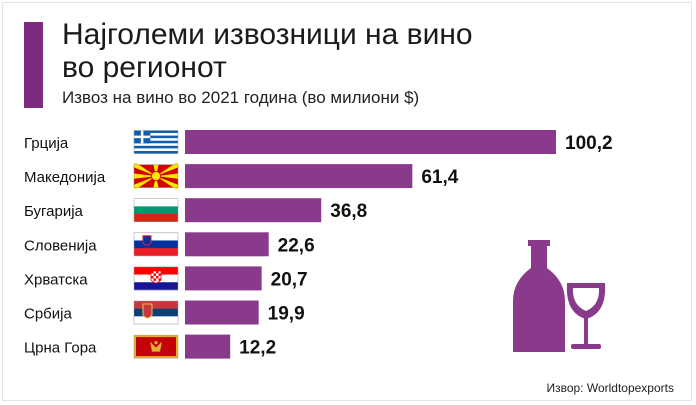 This screenshot has height=405, width=696. Describe the element at coordinates (60, 348) in the screenshot. I see `category-label: Црна Гора` at that location.